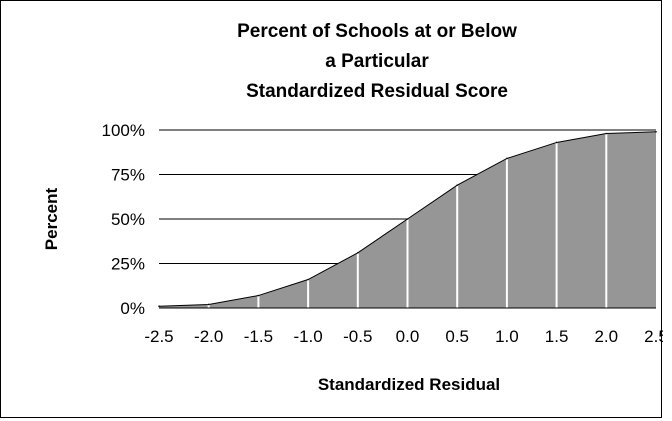 This screenshot has height=421, width=672. I want to click on y-axis-title: Percent, so click(51, 218).